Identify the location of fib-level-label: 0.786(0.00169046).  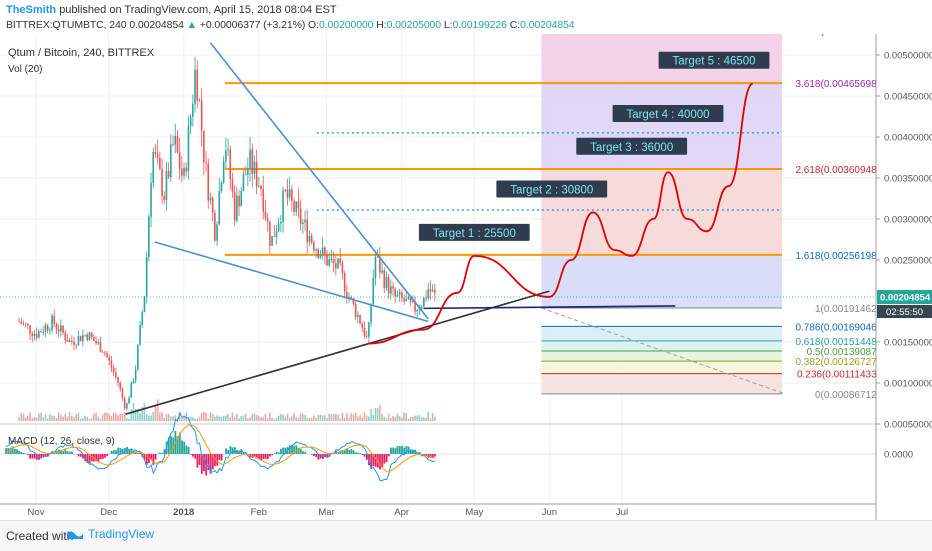
(837, 327).